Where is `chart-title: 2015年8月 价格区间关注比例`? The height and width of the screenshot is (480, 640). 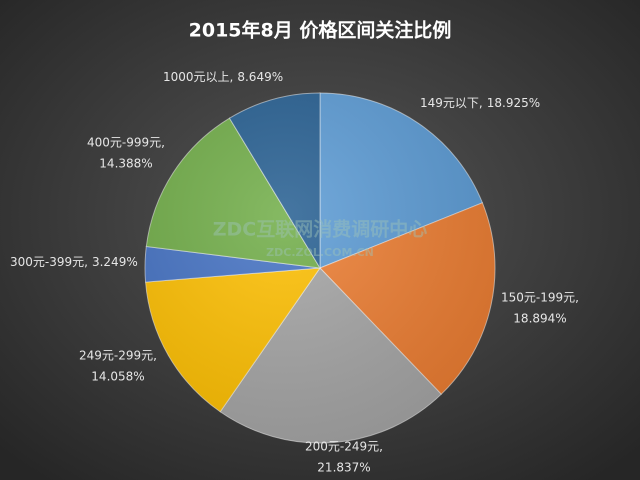 chart-title: 2015年8月 价格区间关注比例 is located at coordinates (320, 30).